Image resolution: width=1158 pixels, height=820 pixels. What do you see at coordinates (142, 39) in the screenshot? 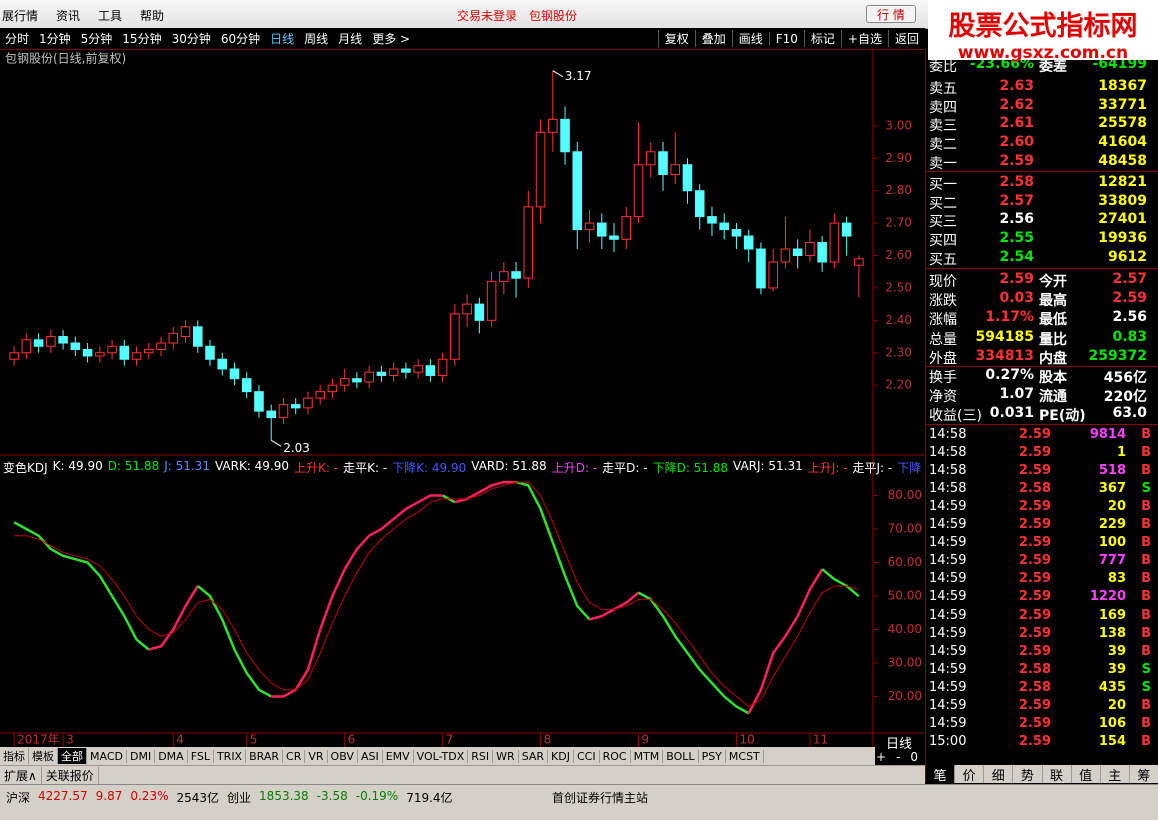
I see `period-tab: 15分钟` at bounding box center [142, 39].